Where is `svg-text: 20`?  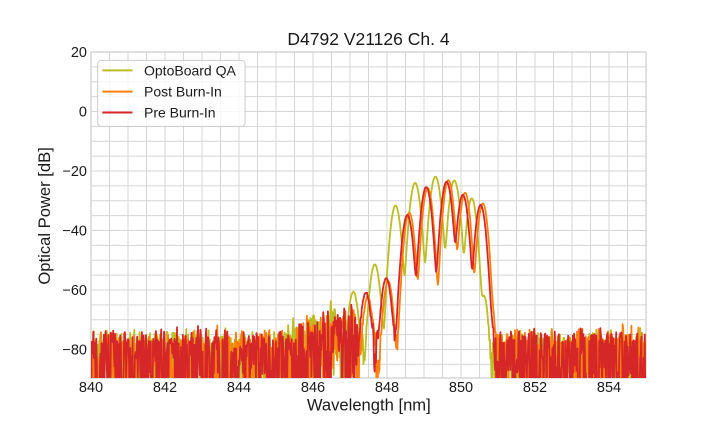 svg-text: 20 is located at coordinates (79, 53).